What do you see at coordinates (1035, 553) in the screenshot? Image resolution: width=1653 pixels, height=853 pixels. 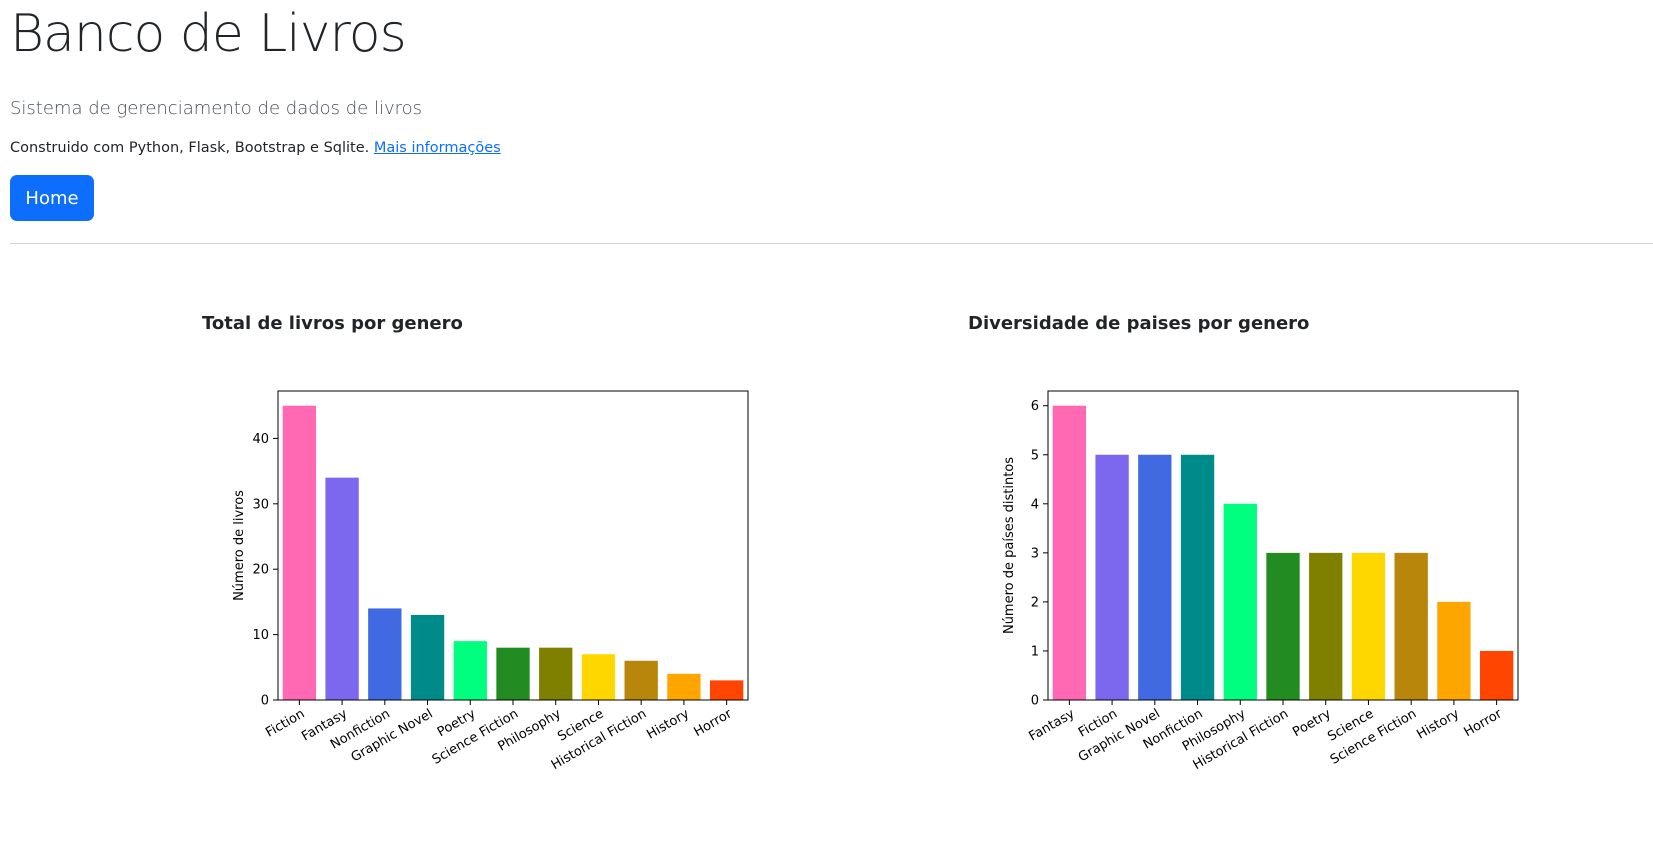 I see `countries-chart-ytick-label-3: 3` at bounding box center [1035, 553].